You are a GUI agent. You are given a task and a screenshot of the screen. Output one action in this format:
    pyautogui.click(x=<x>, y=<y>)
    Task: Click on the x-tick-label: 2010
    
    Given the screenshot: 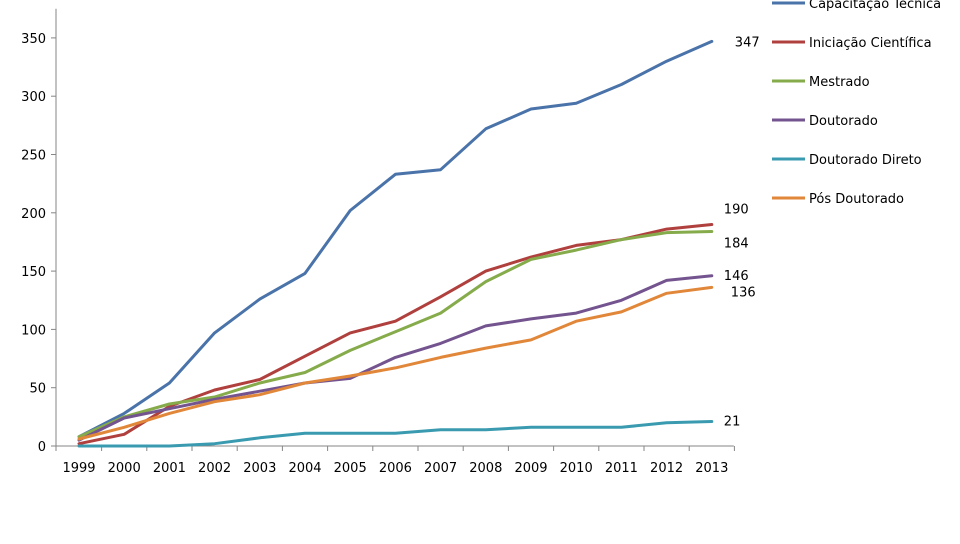 What is the action you would take?
    pyautogui.click(x=576, y=468)
    